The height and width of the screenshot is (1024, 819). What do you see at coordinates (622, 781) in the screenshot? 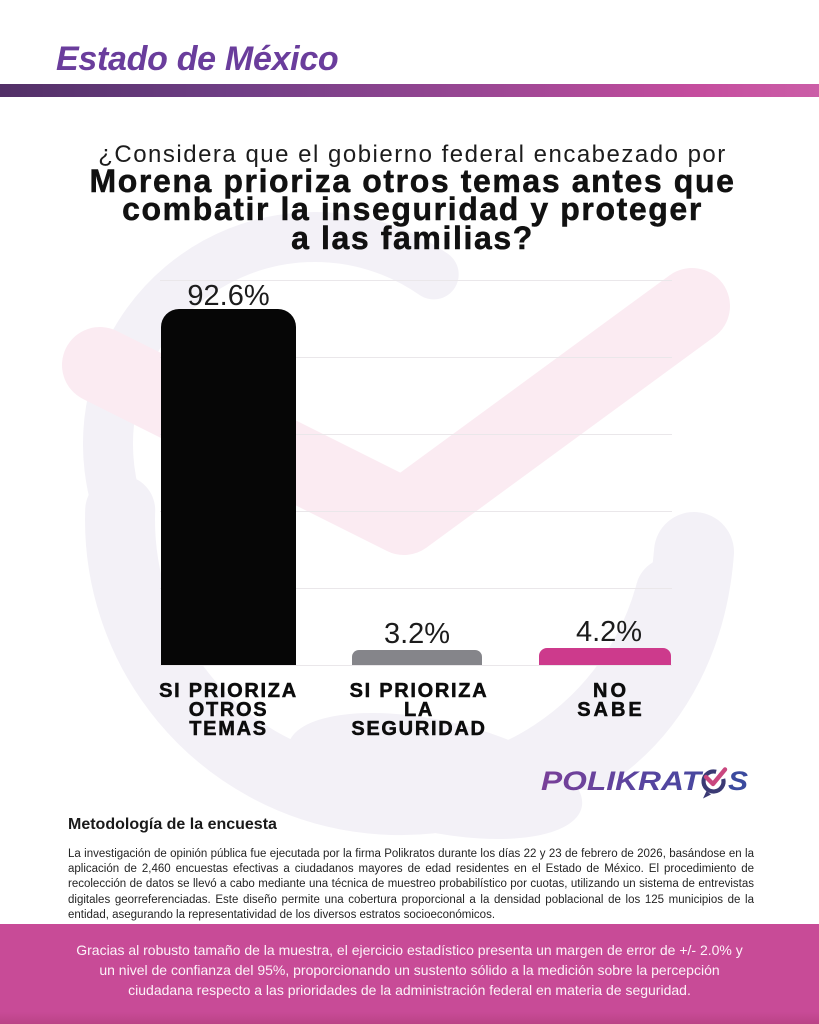
I see `svg-text: POLIKRAT` at bounding box center [622, 781].